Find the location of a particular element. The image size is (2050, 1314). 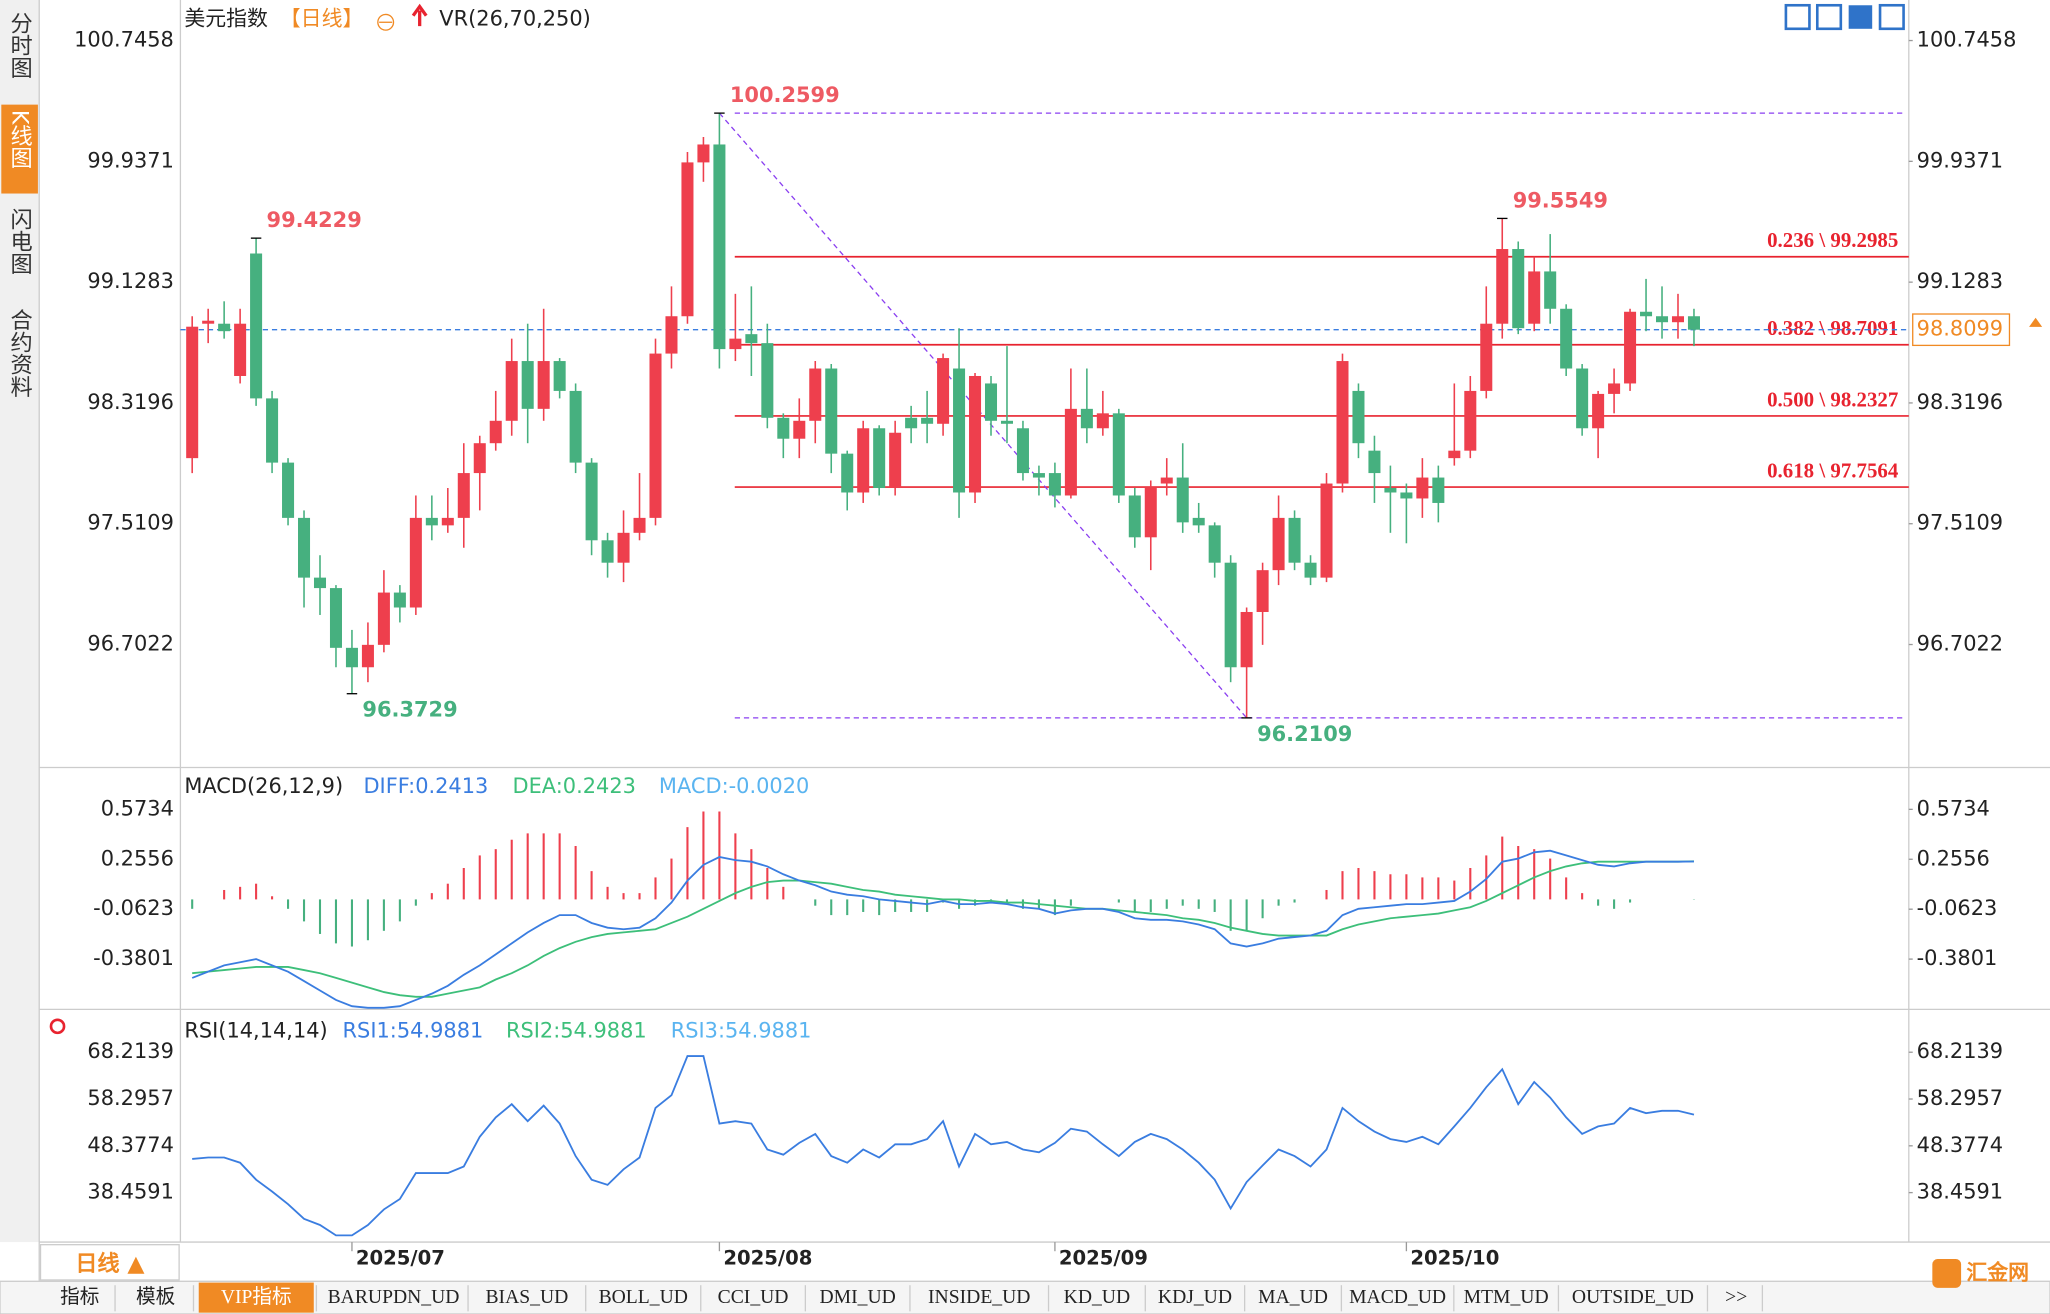

legend-entry: RSI2:54.9881 is located at coordinates (576, 1031).